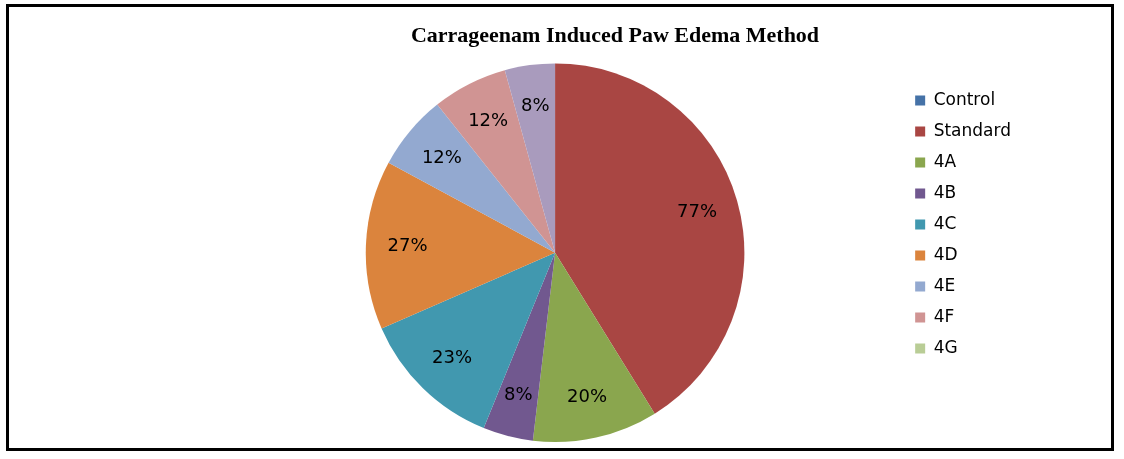  What do you see at coordinates (964, 98) in the screenshot?
I see `legend-label: Control` at bounding box center [964, 98].